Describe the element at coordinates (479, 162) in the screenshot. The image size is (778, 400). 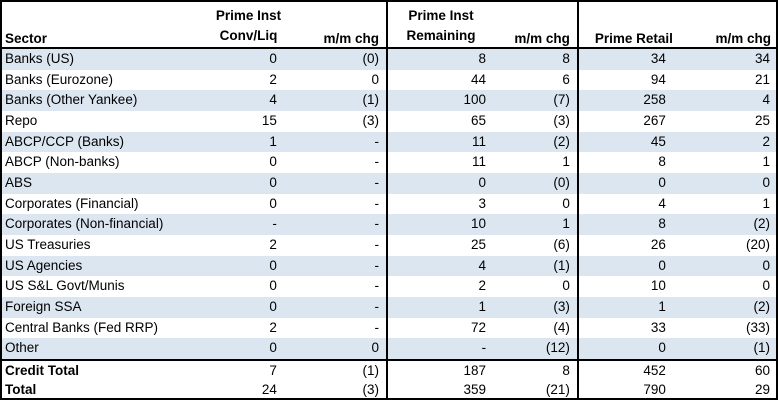
I see `value-cell: 11` at that location.